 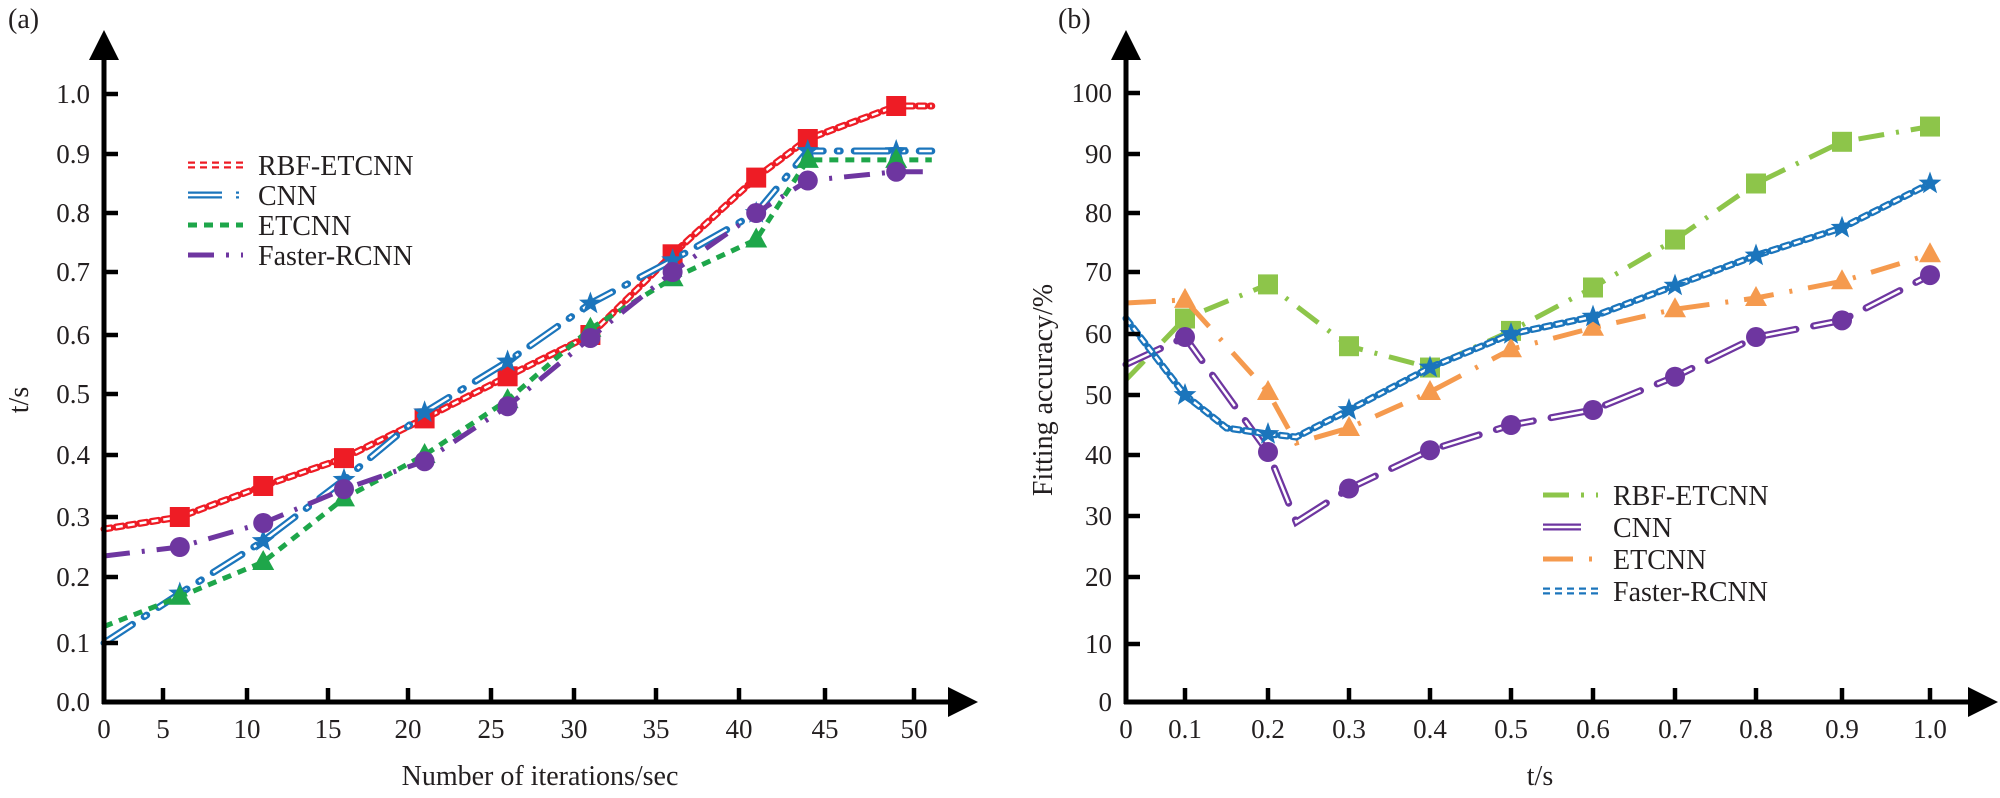 I want to click on x-tick-label: 0.9, so click(x=1842, y=729).